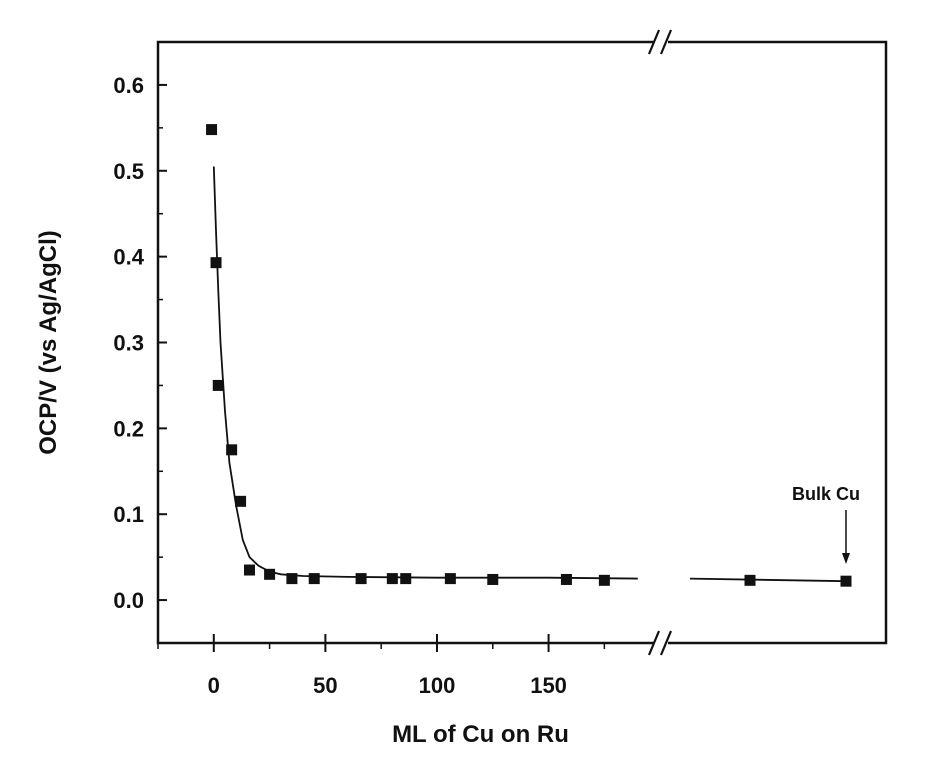 Image resolution: width=928 pixels, height=768 pixels. What do you see at coordinates (826, 524) in the screenshot?
I see `annotation-group: Bulk Cu` at bounding box center [826, 524].